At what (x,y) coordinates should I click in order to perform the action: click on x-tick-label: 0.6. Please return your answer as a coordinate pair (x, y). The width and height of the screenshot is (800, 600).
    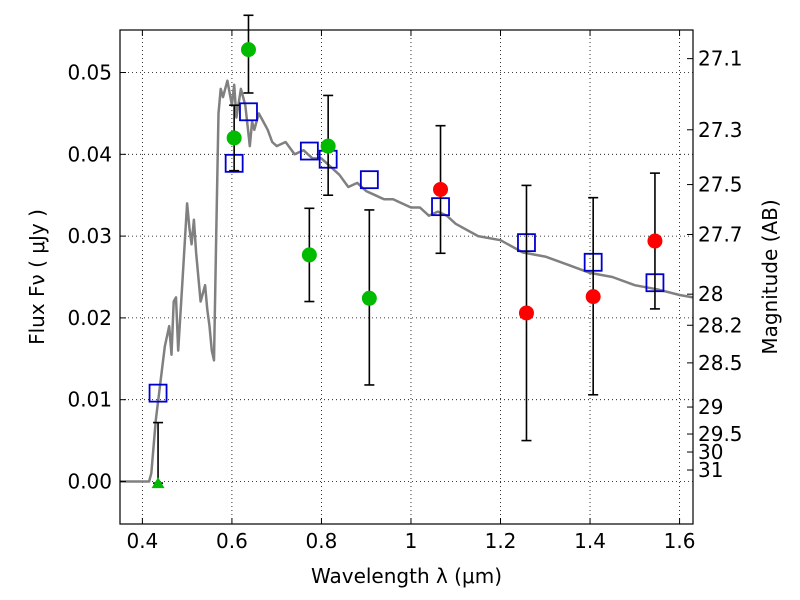
    Looking at the image, I should click on (232, 541).